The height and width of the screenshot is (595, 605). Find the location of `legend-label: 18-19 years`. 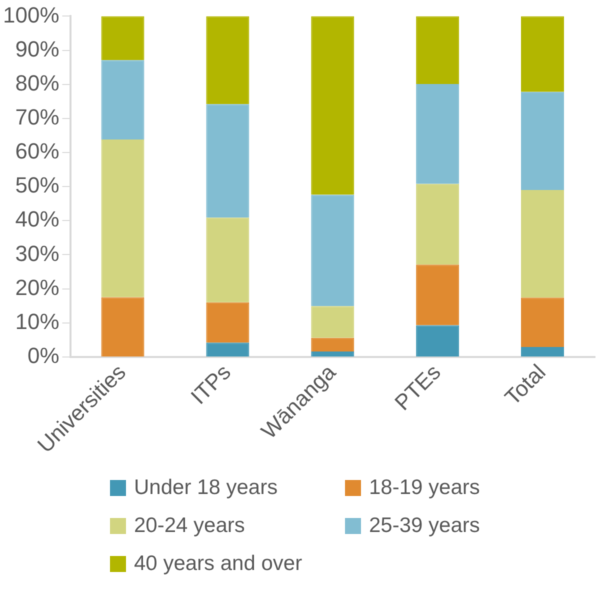

legend-label: 18-19 years is located at coordinates (424, 488).